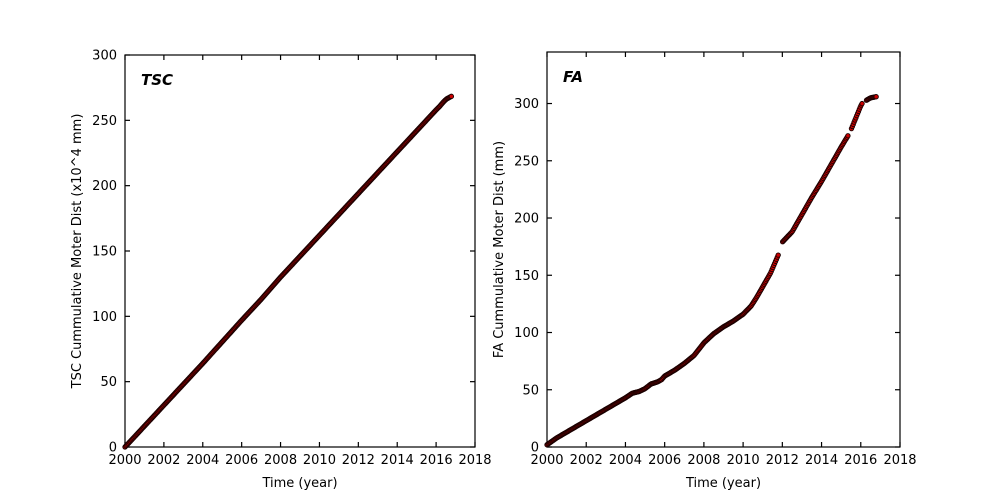 Image resolution: width=1000 pixels, height=500 pixels. I want to click on fa-xaxis-label: Time (year), so click(723, 483).